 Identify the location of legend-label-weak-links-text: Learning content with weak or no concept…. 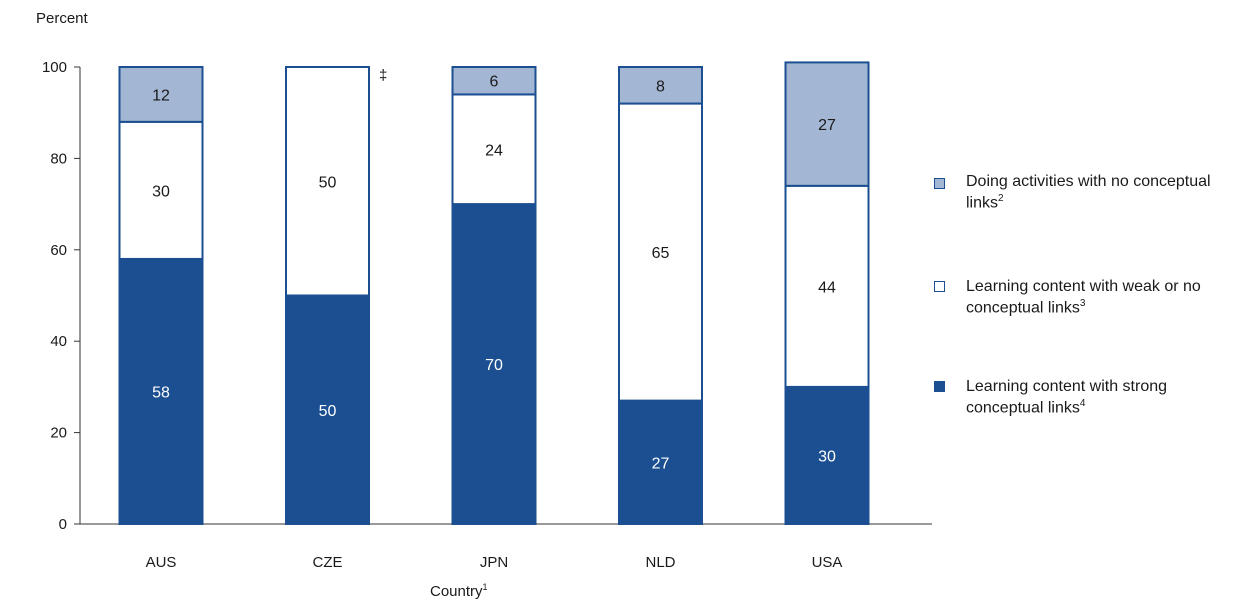
(1083, 297).